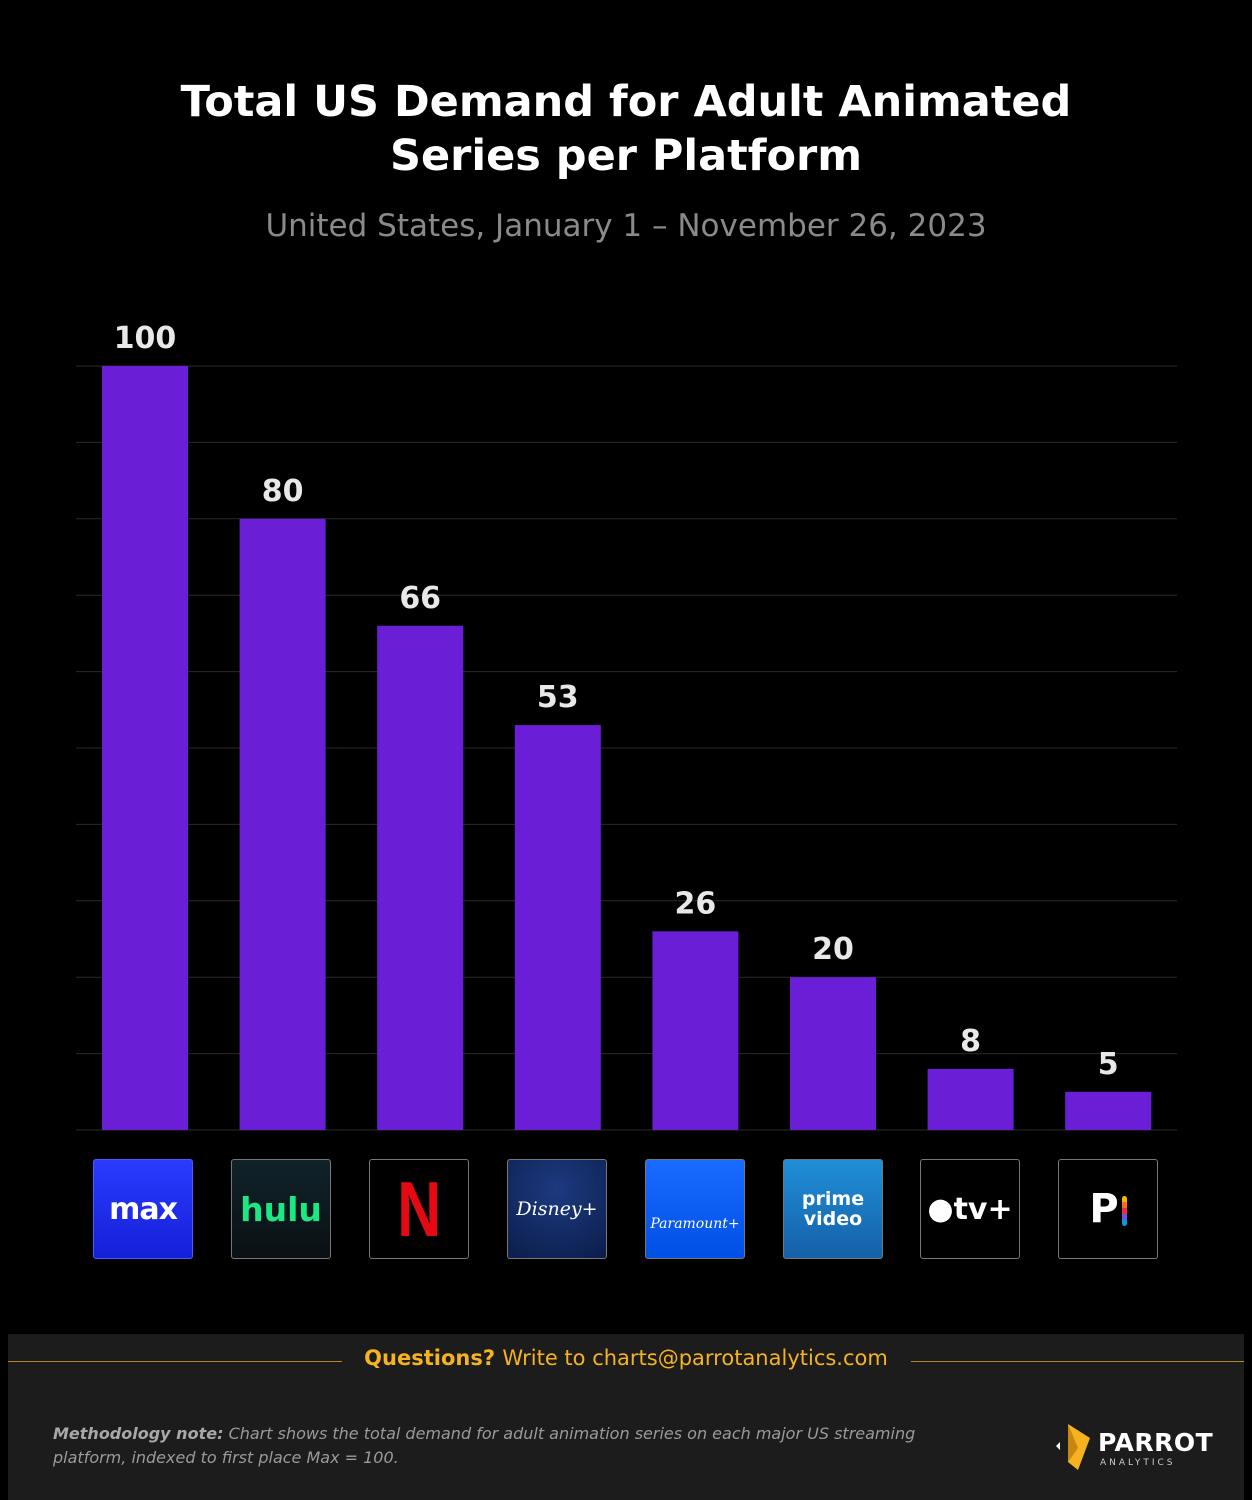  I want to click on bar-peacock, so click(1108, 1110).